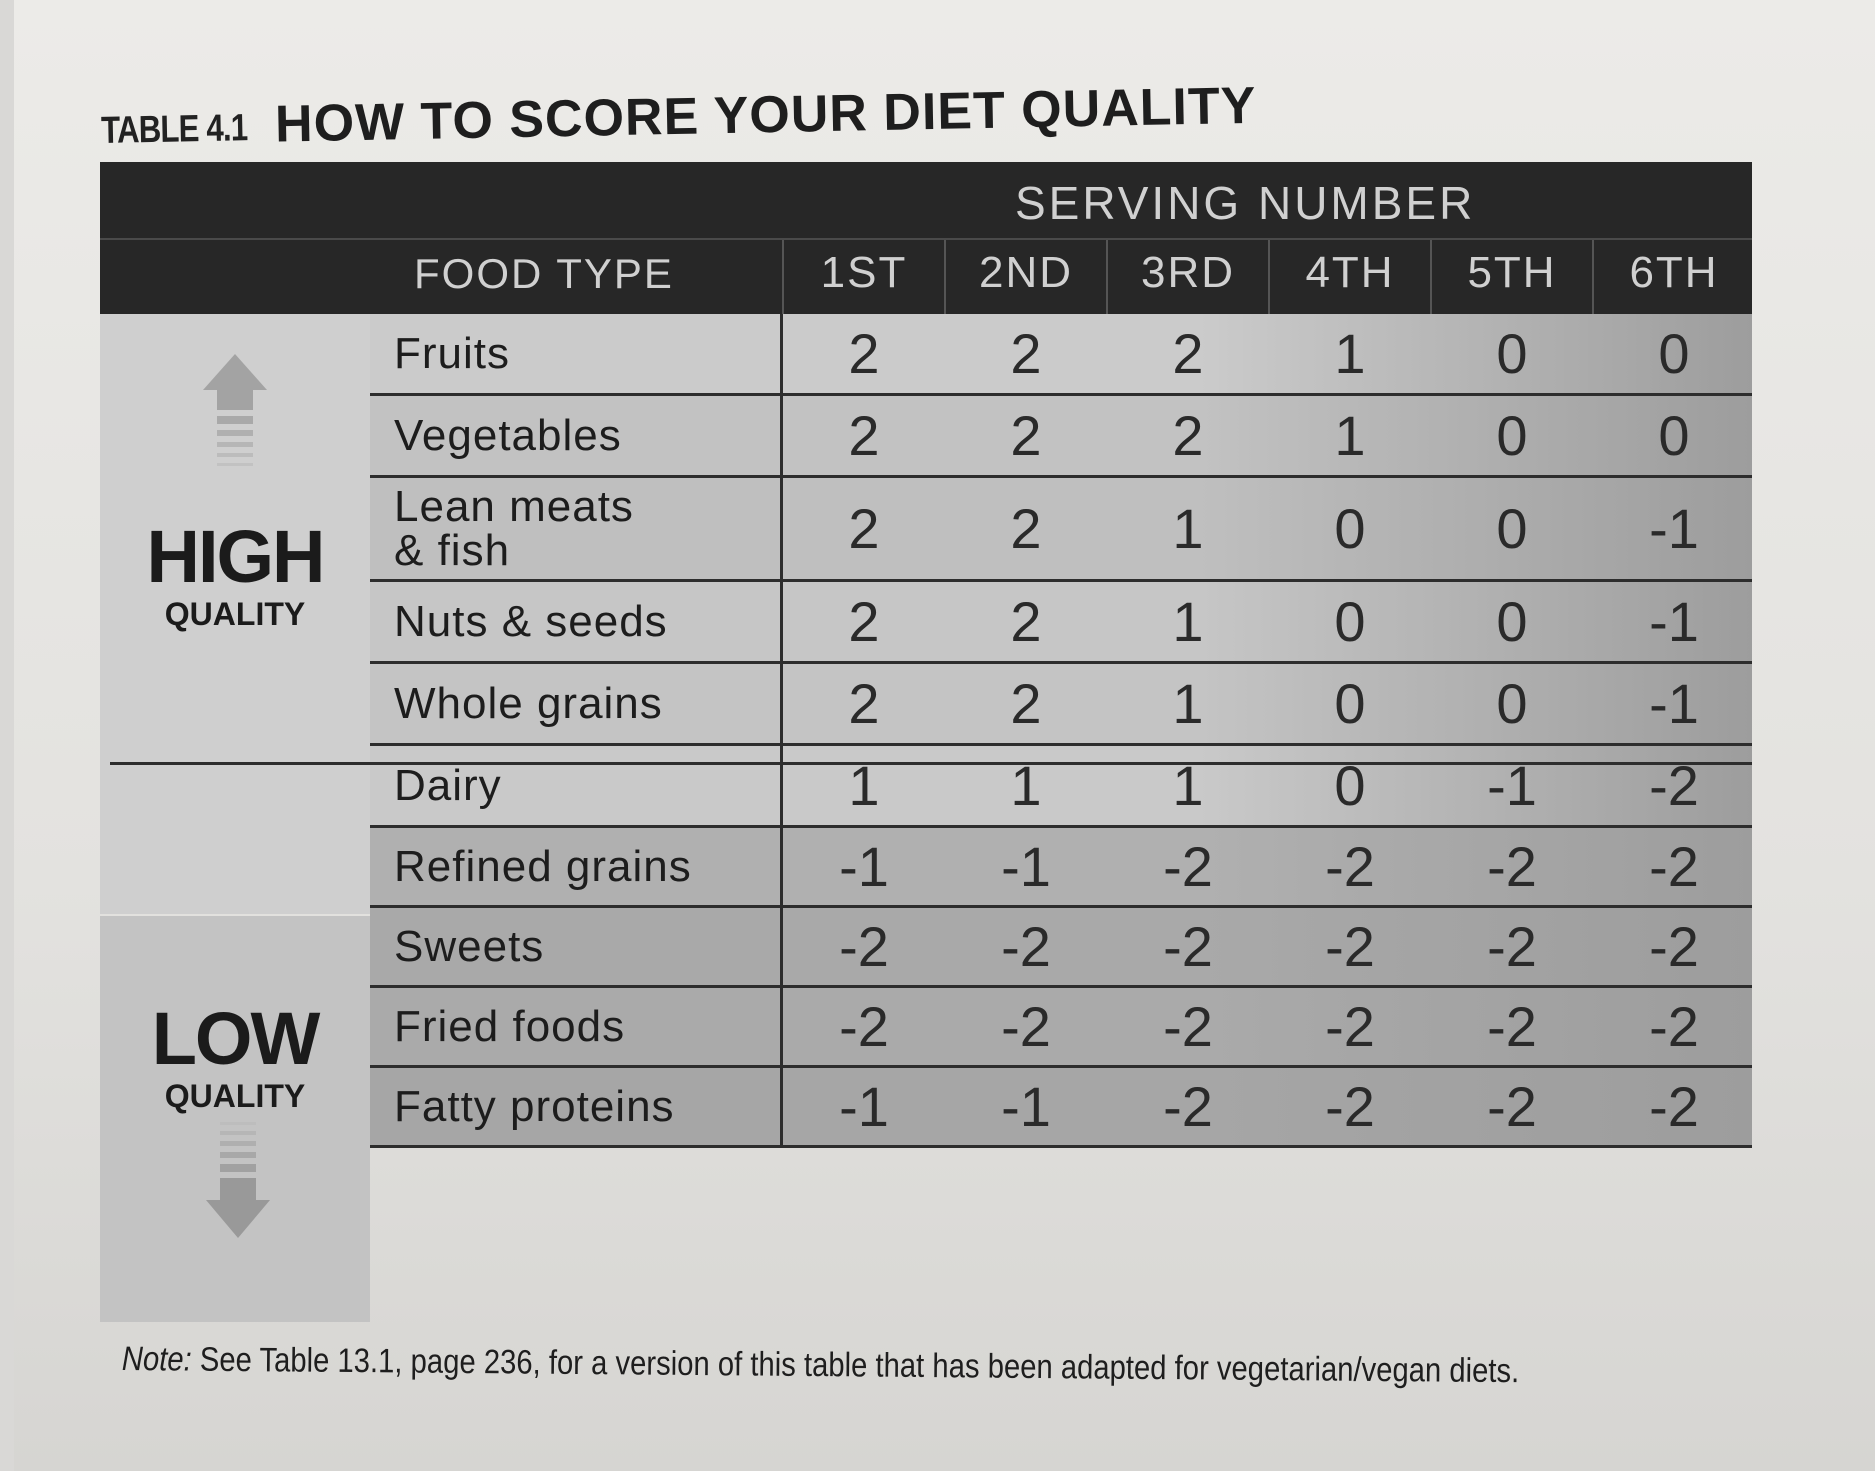 The image size is (1875, 1471). Describe the element at coordinates (543, 866) in the screenshot. I see `food-type-cell: Refined grains` at that location.